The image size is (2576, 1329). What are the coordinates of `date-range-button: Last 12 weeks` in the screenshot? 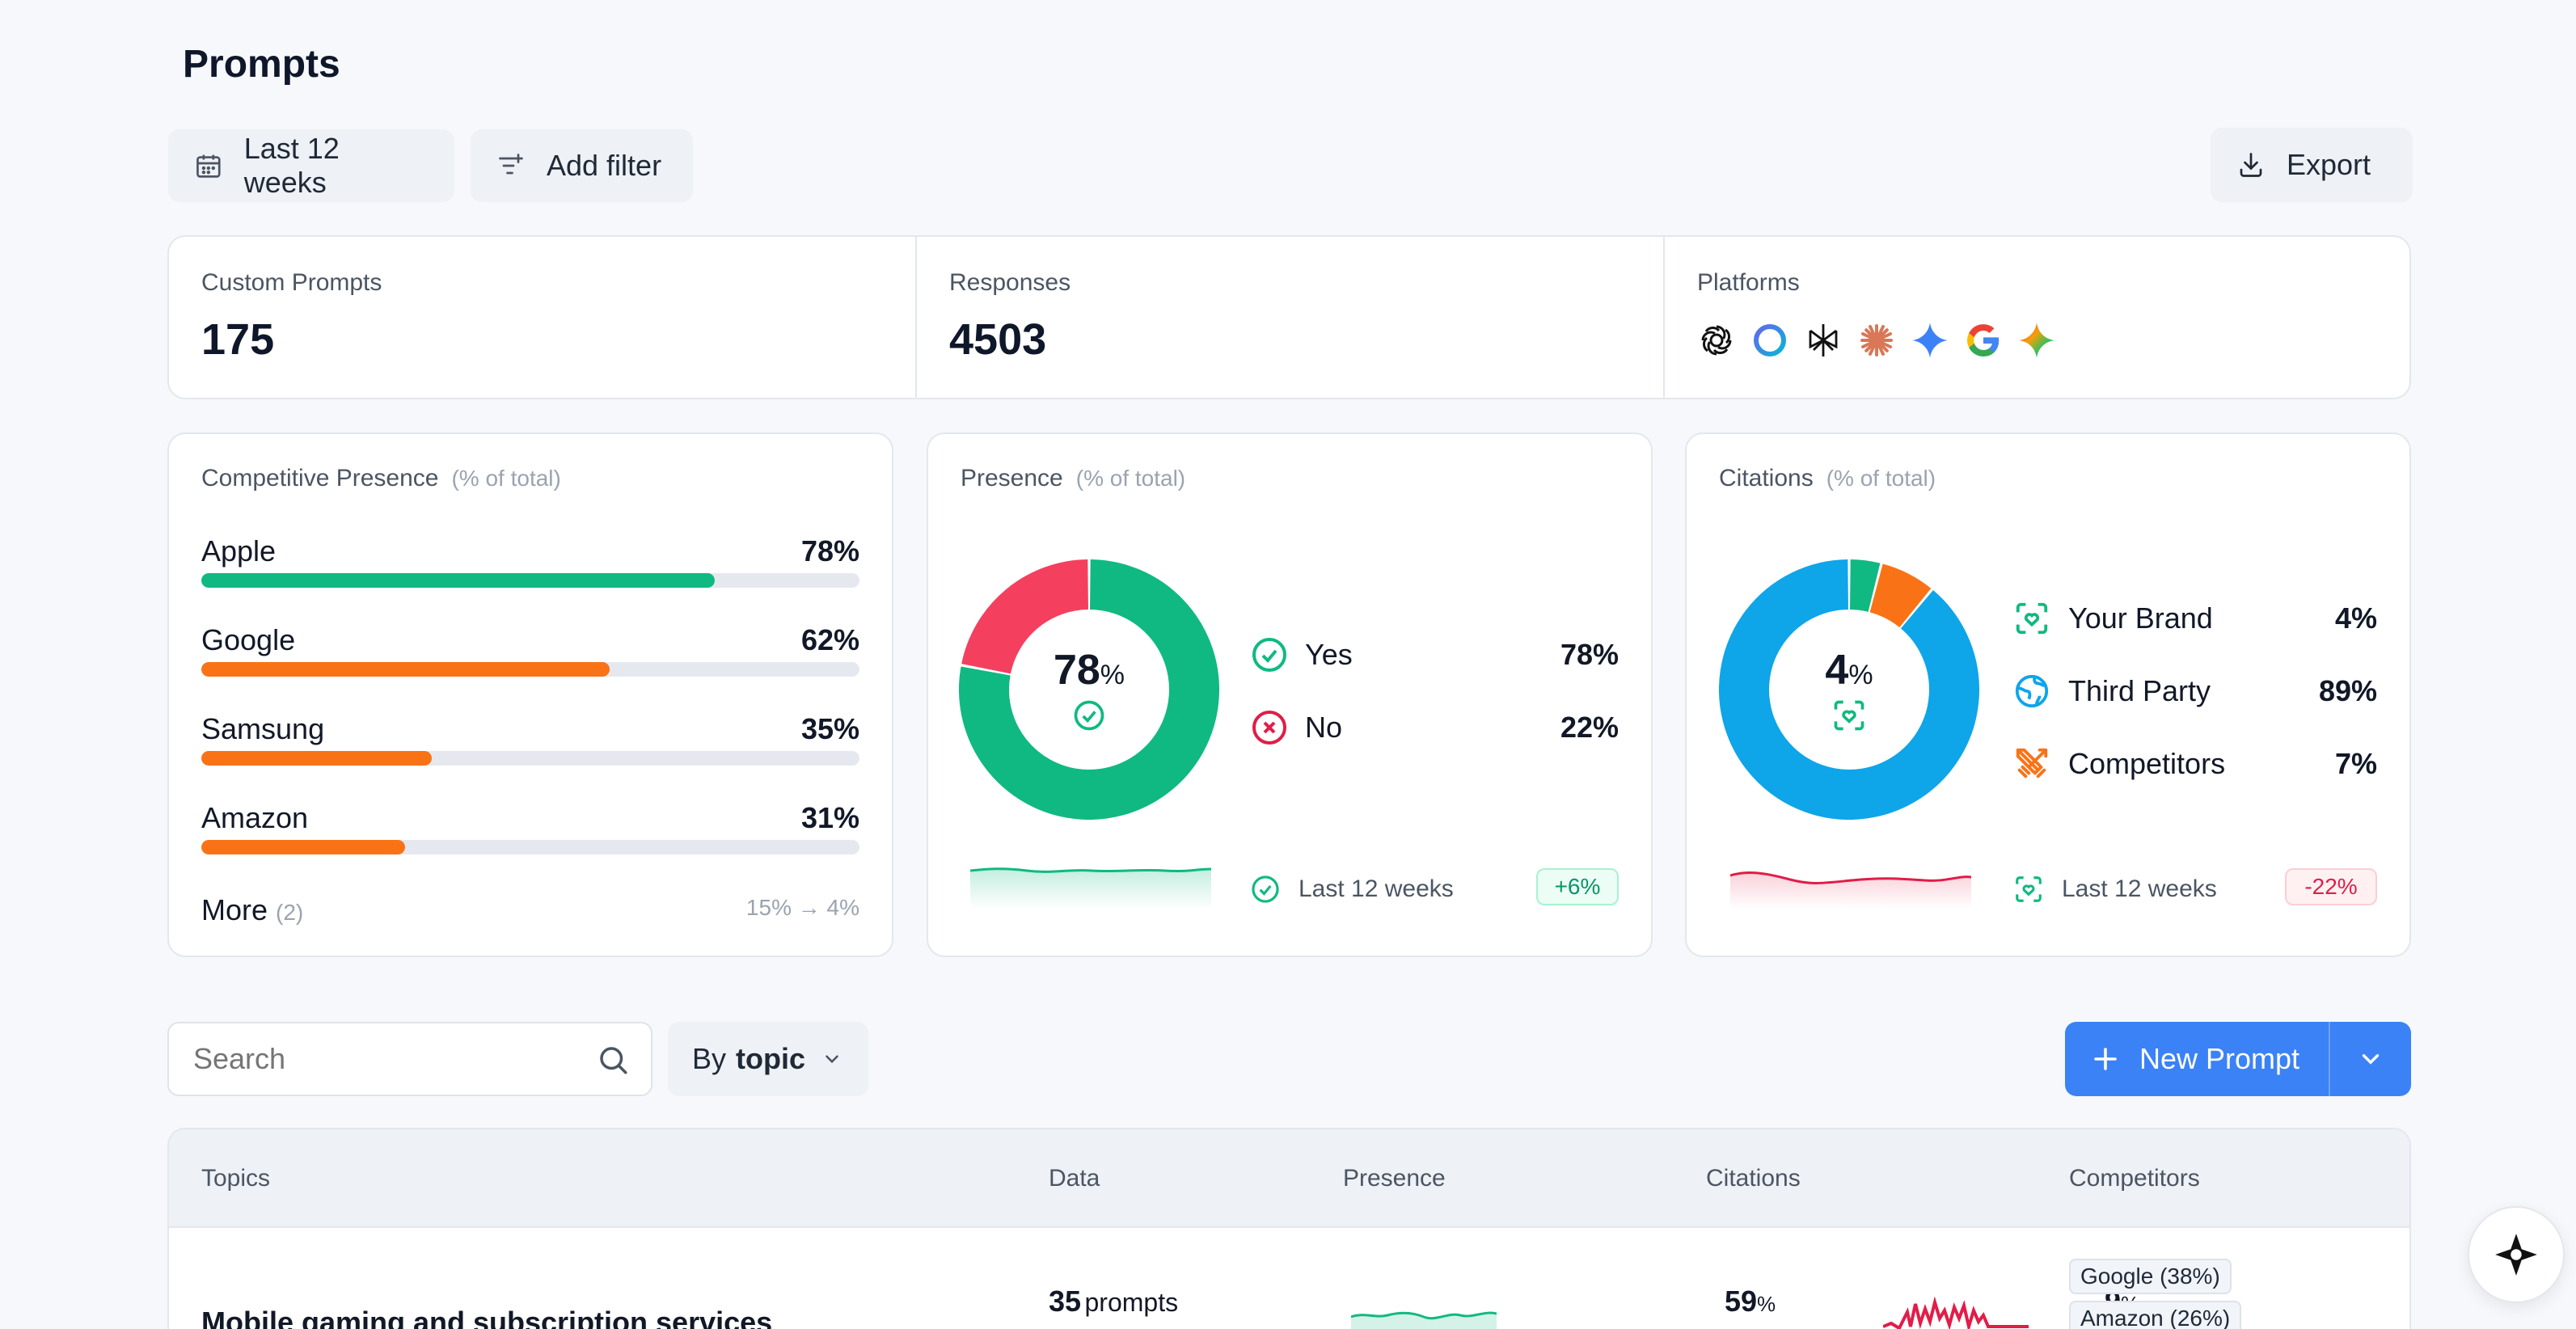 It's located at (311, 166).